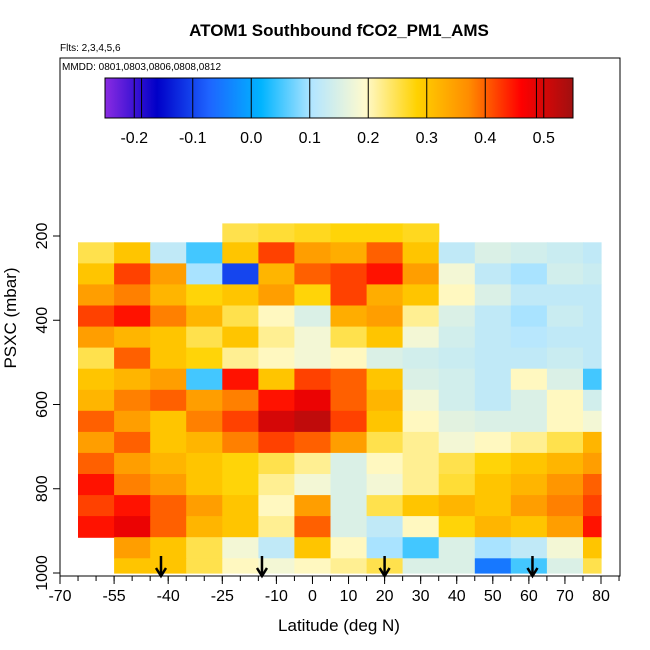  I want to click on x-tick-label: 70, so click(565, 596).